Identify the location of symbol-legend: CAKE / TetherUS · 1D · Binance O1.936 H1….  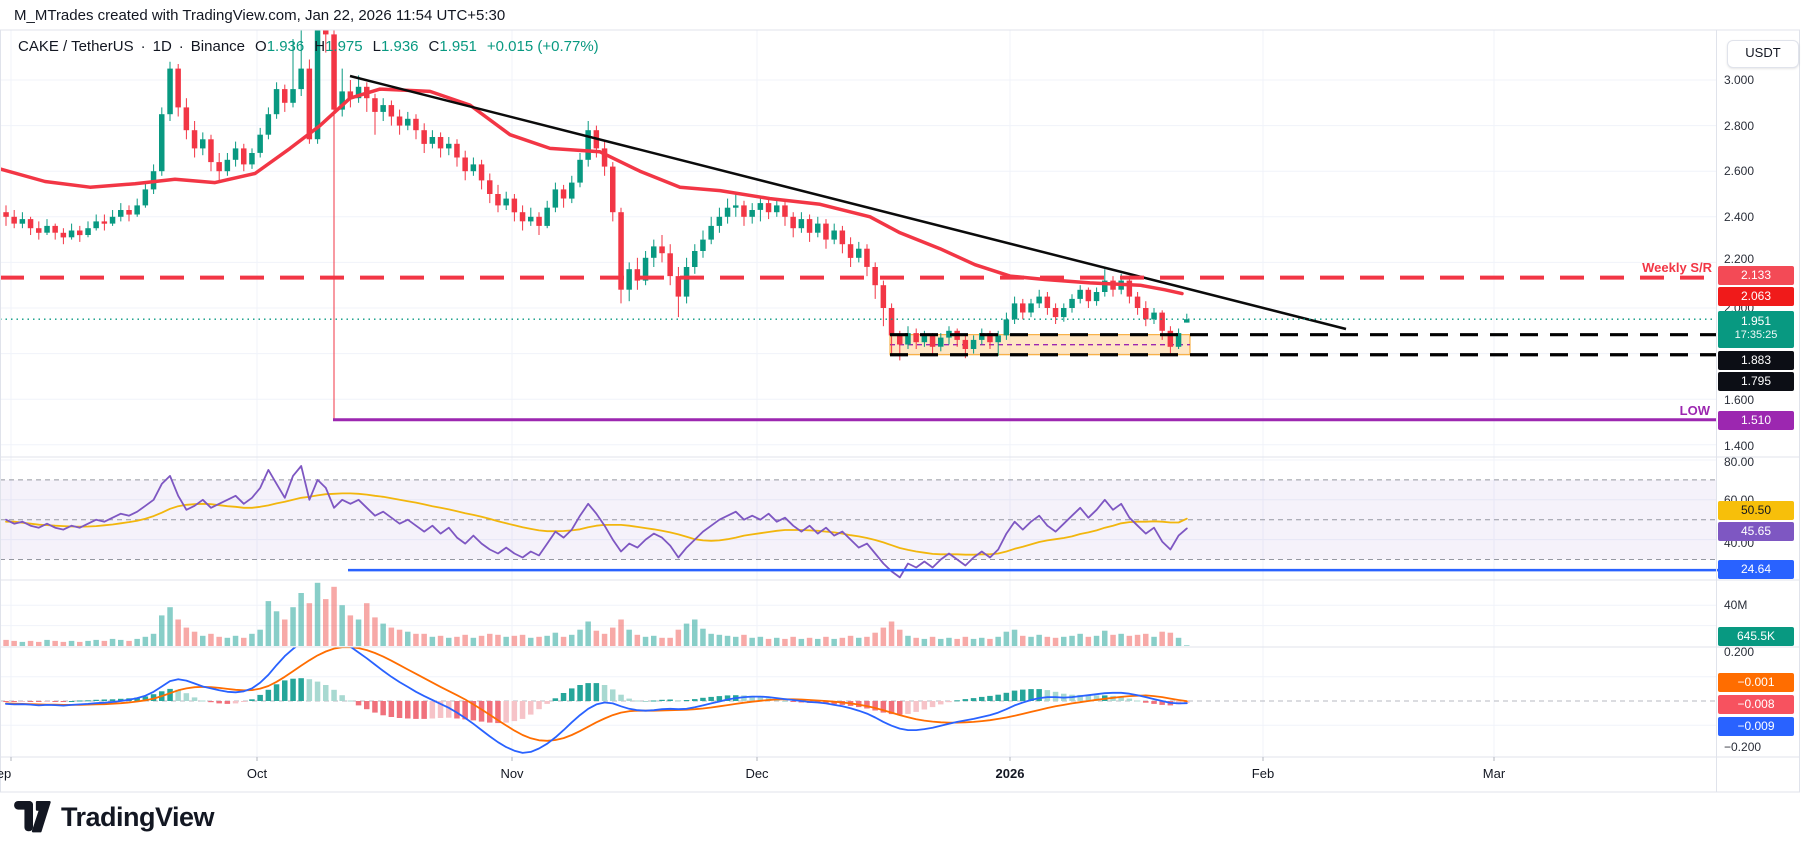
(308, 46).